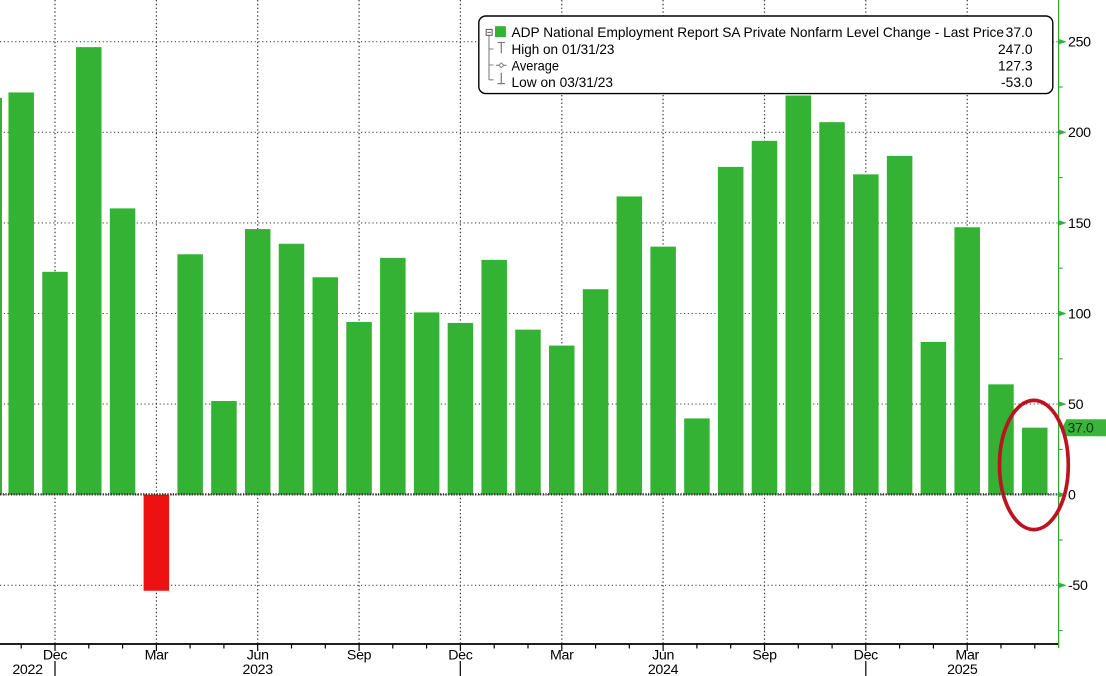  I want to click on svg-text: -53.0, so click(1017, 82).